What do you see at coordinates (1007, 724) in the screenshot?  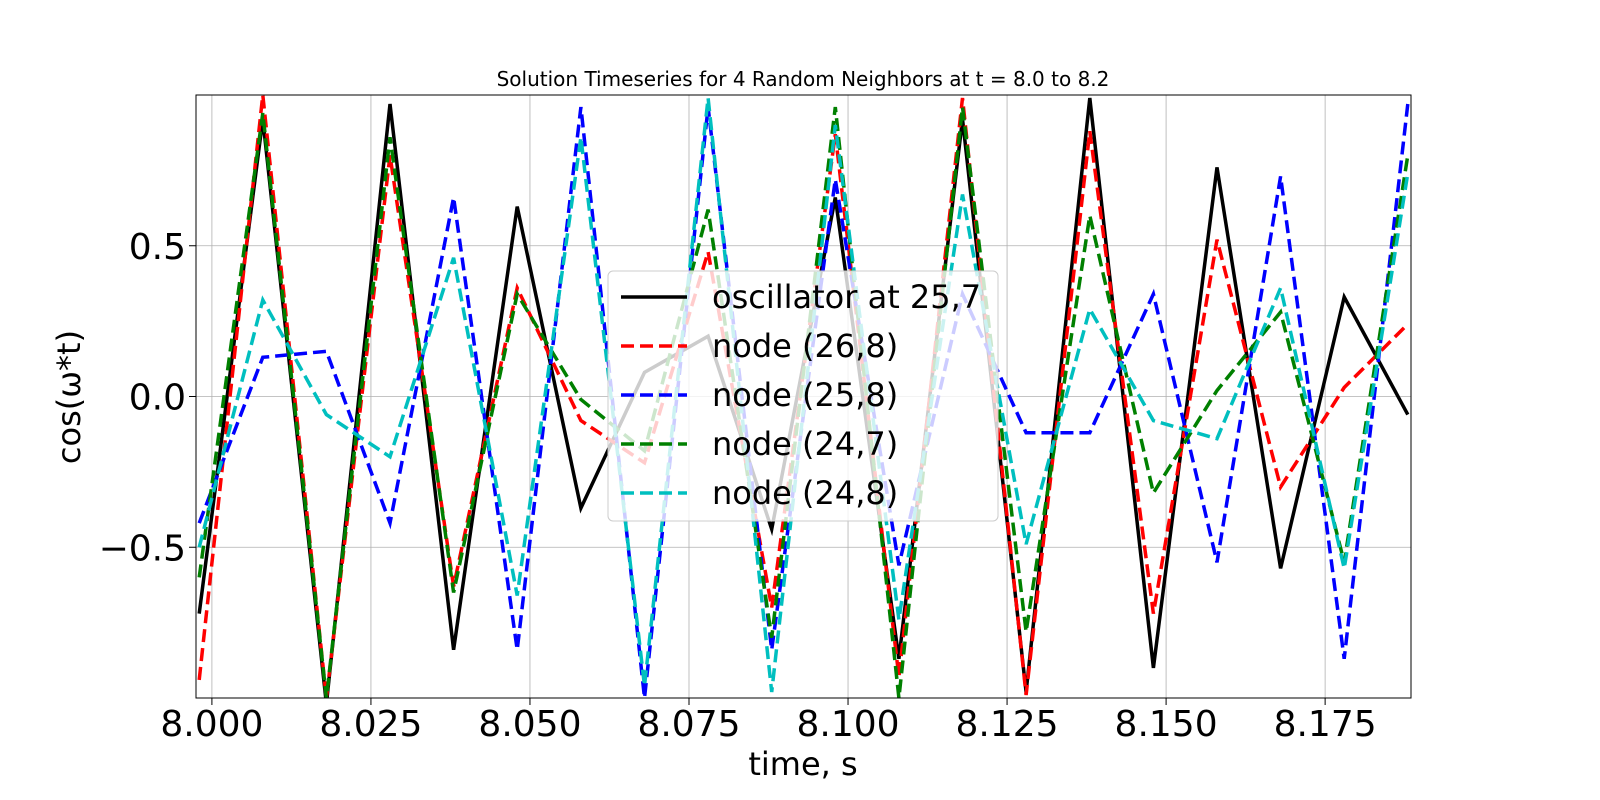 I see `x-tick-label: 8.125` at bounding box center [1007, 724].